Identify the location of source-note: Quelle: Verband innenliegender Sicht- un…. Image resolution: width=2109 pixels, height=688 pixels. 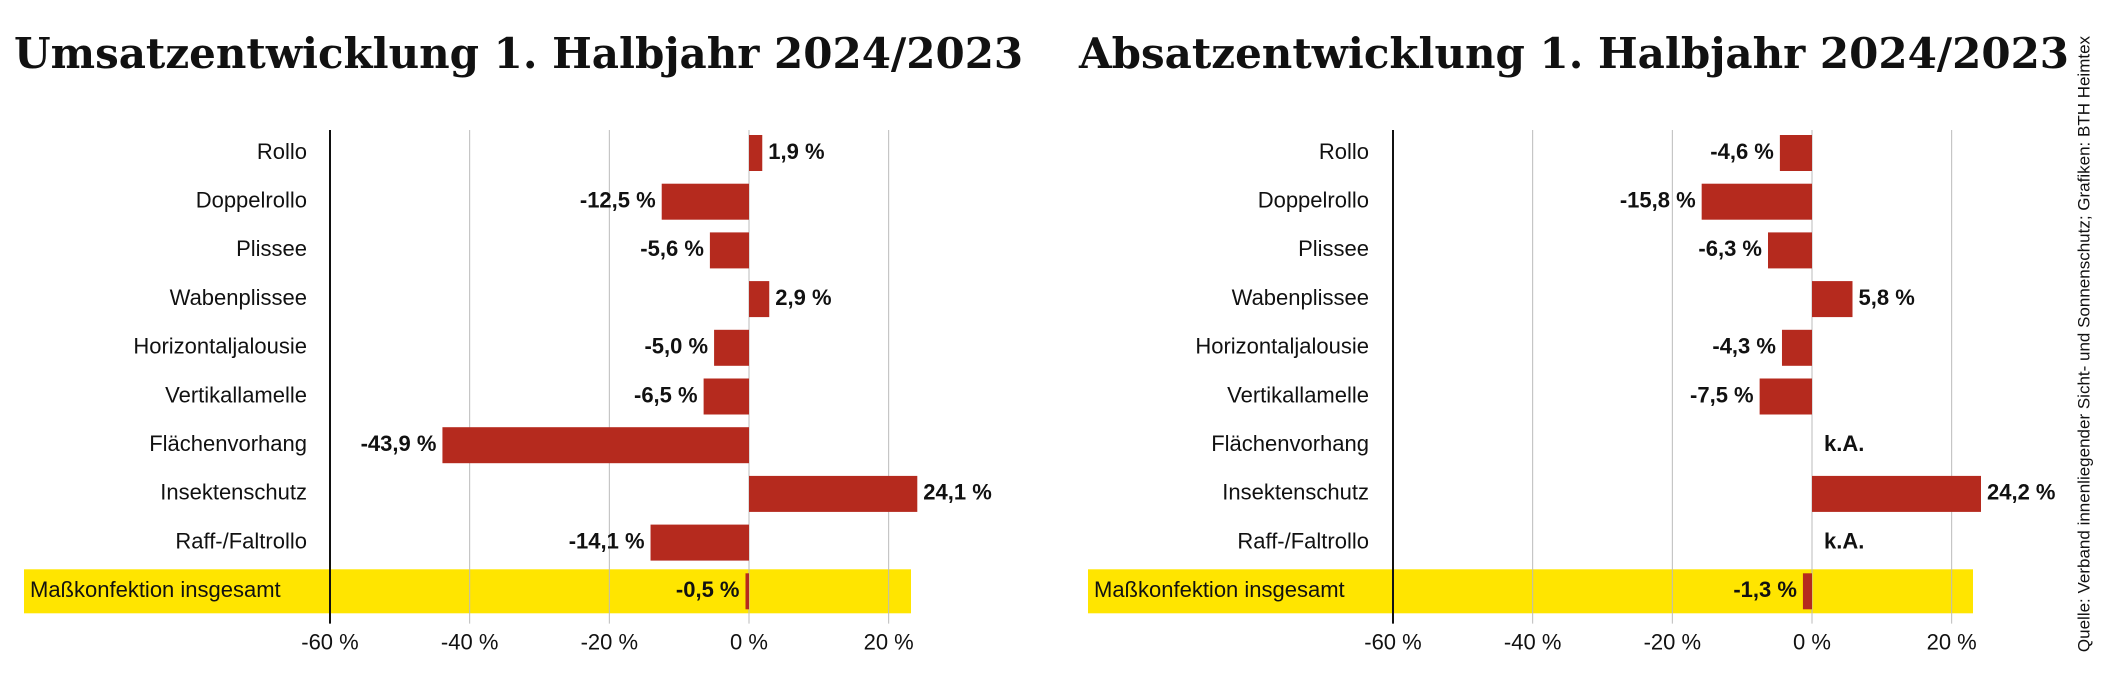
(2083, 343).